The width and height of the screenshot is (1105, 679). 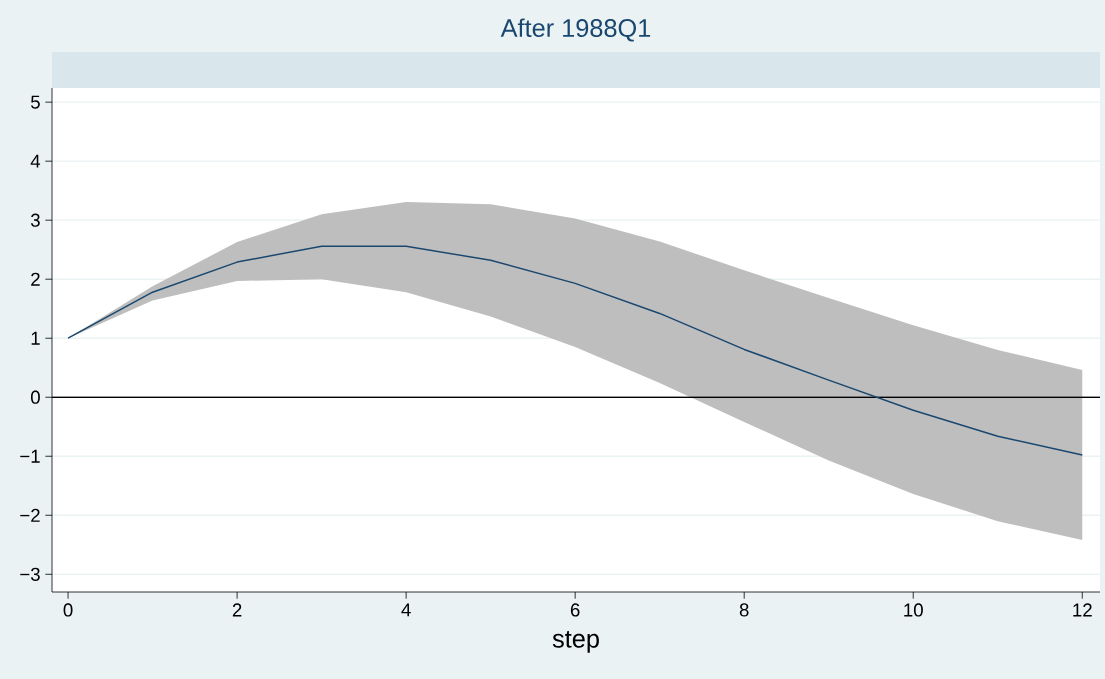 I want to click on y-tick-label: 0, so click(x=35, y=397).